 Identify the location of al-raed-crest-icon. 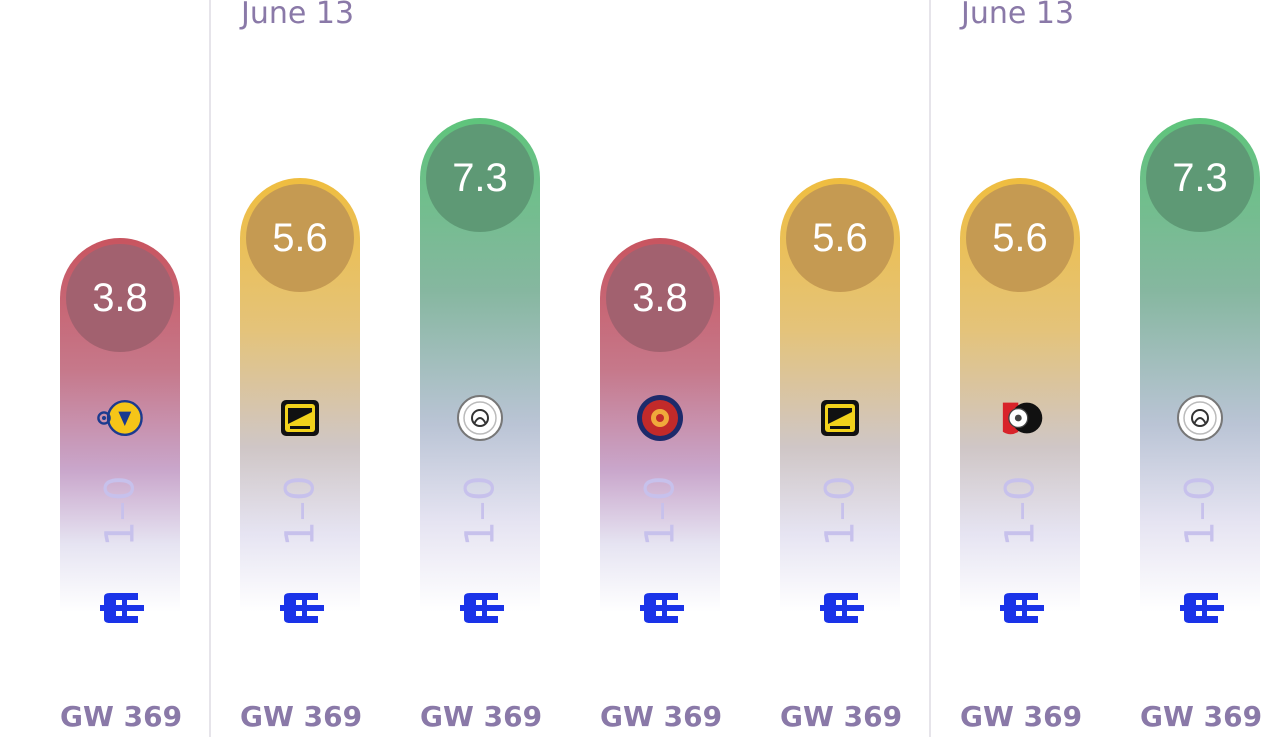
(1020, 418).